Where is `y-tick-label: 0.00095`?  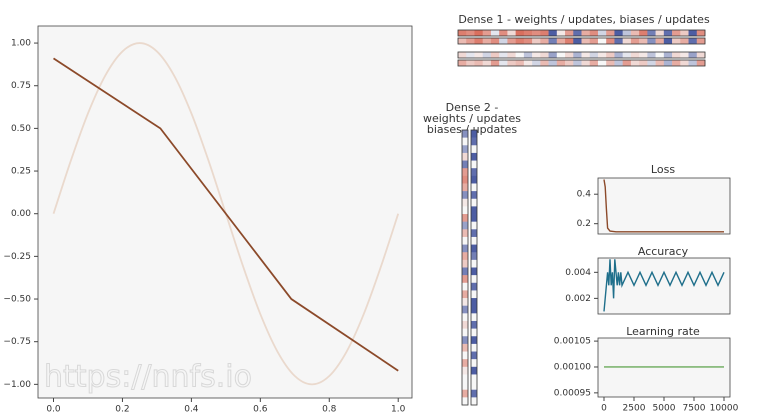 y-tick-label: 0.00095 is located at coordinates (572, 393).